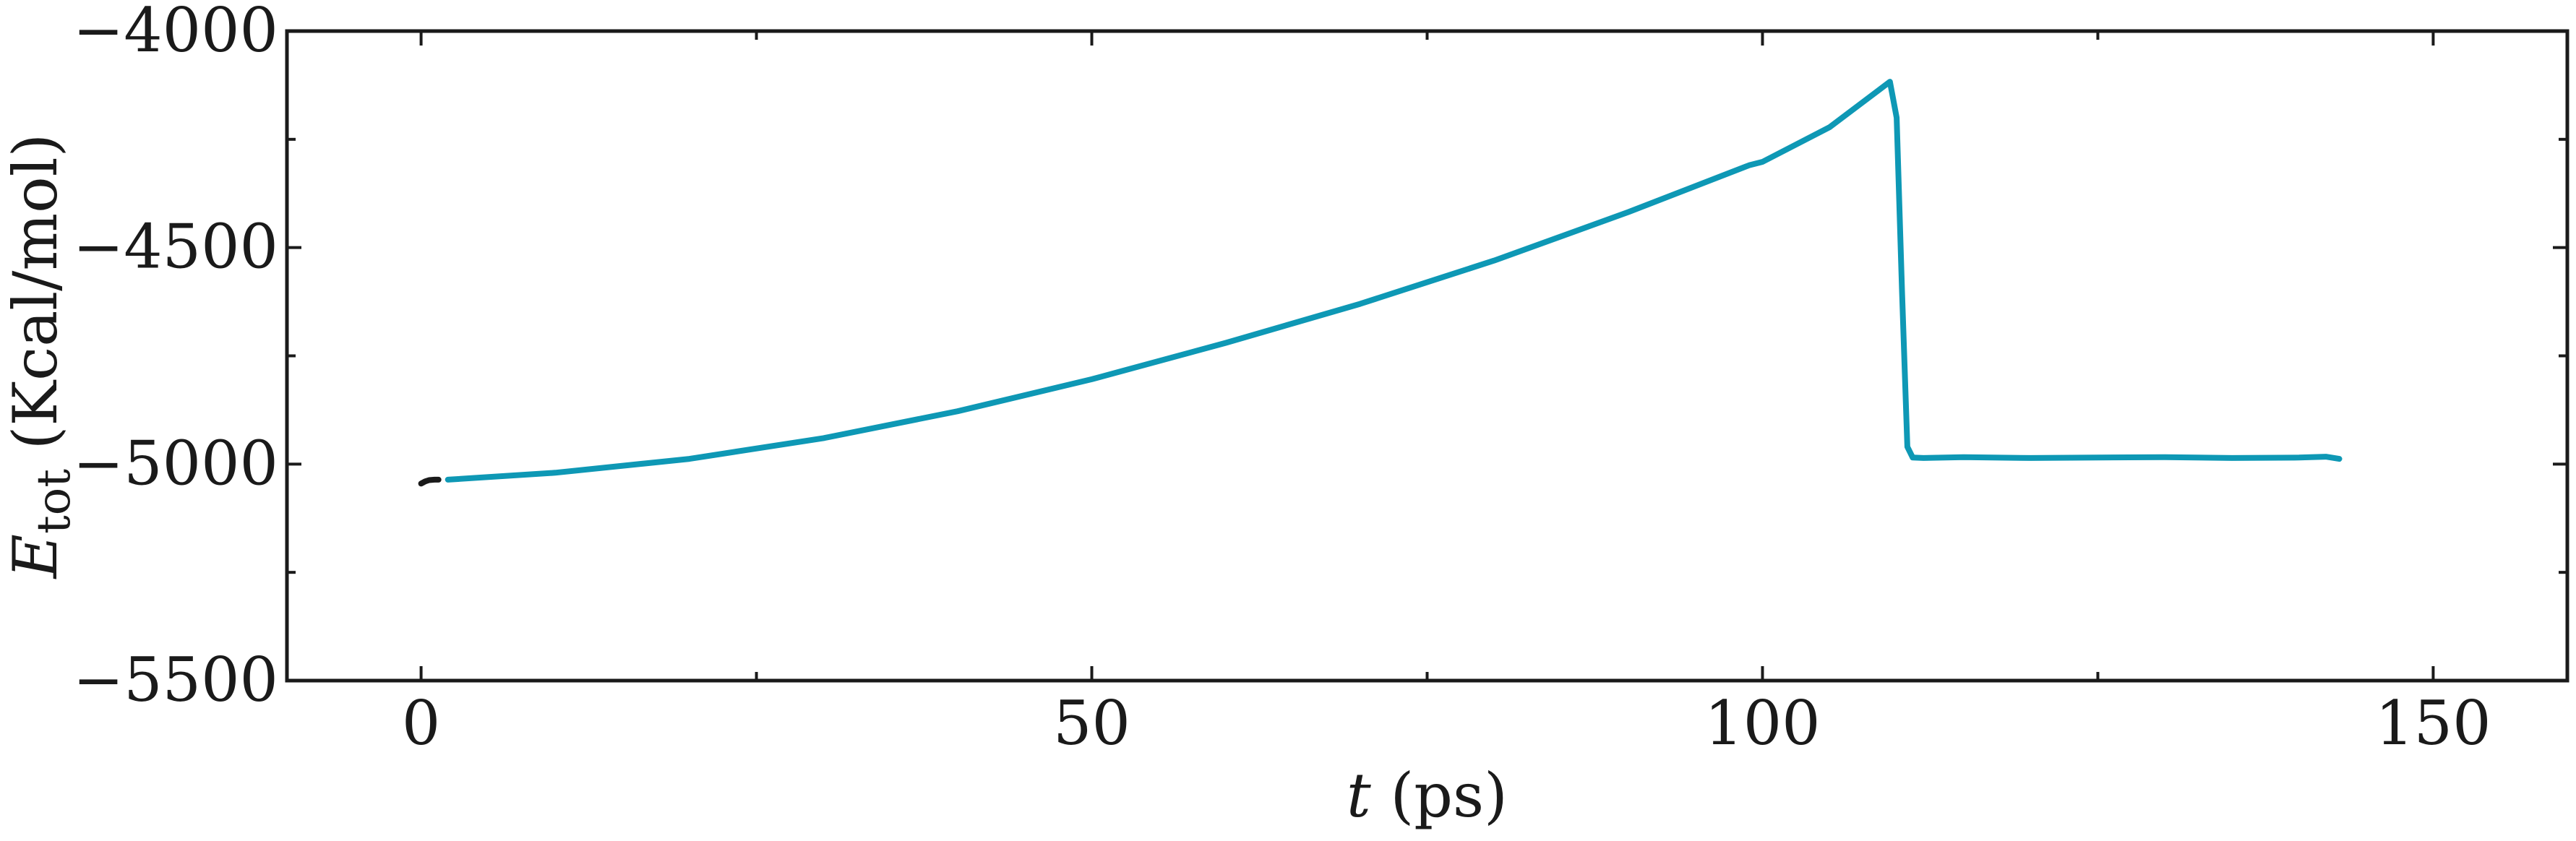  What do you see at coordinates (176, 463) in the screenshot?
I see `y-tick-label: −5000` at bounding box center [176, 463].